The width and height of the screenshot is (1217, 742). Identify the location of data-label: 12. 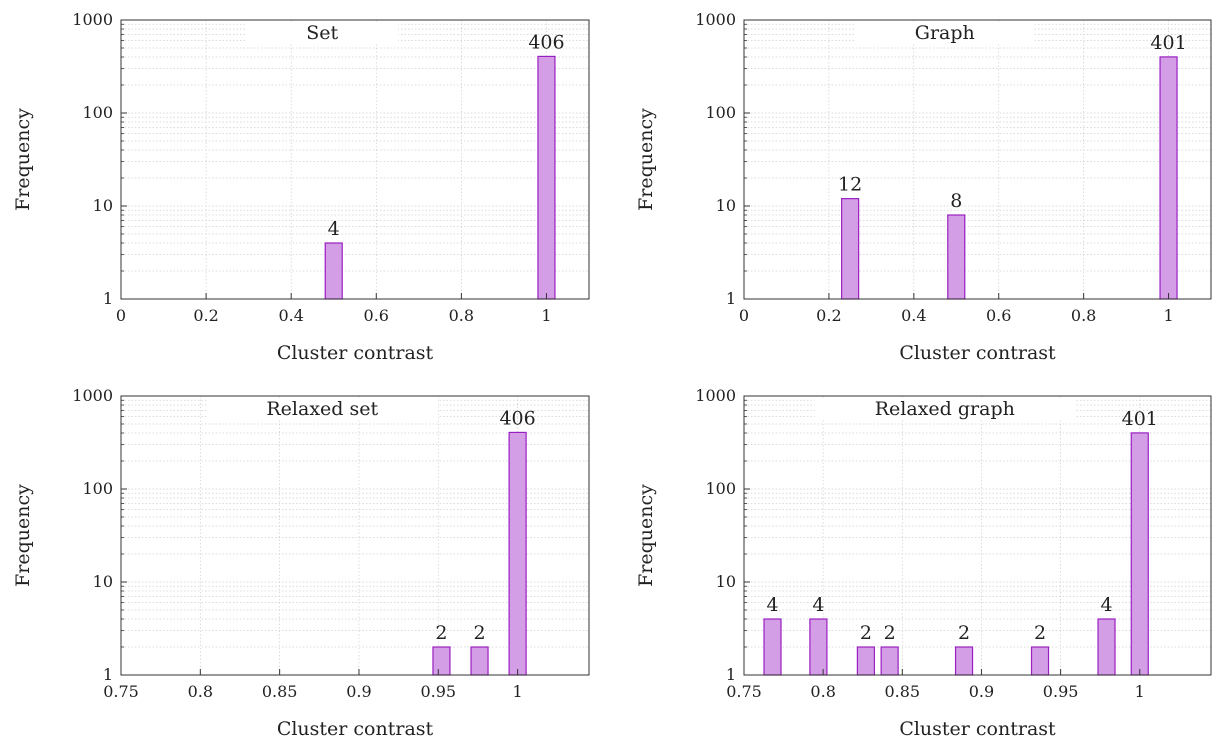
(850, 185).